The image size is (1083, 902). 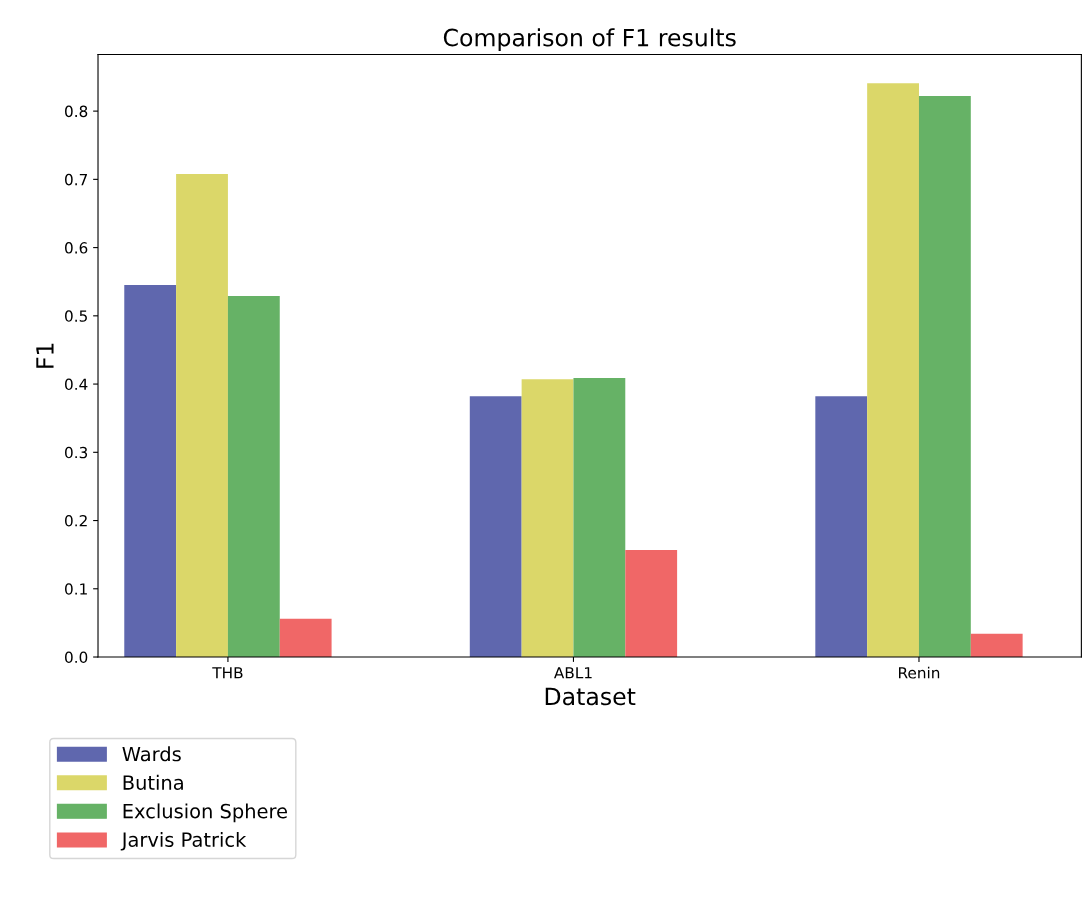 What do you see at coordinates (76, 452) in the screenshot?
I see `y-tick-label: 0.3` at bounding box center [76, 452].